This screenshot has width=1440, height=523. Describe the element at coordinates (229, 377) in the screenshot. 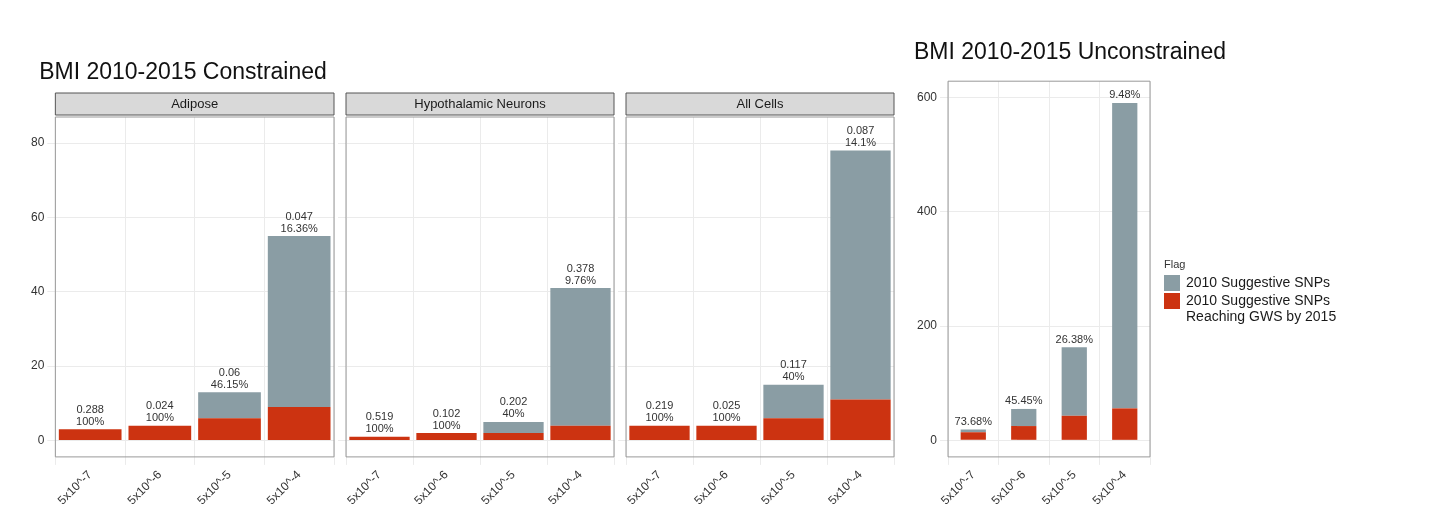

I see `annotation: 0.06 46.15%` at that location.